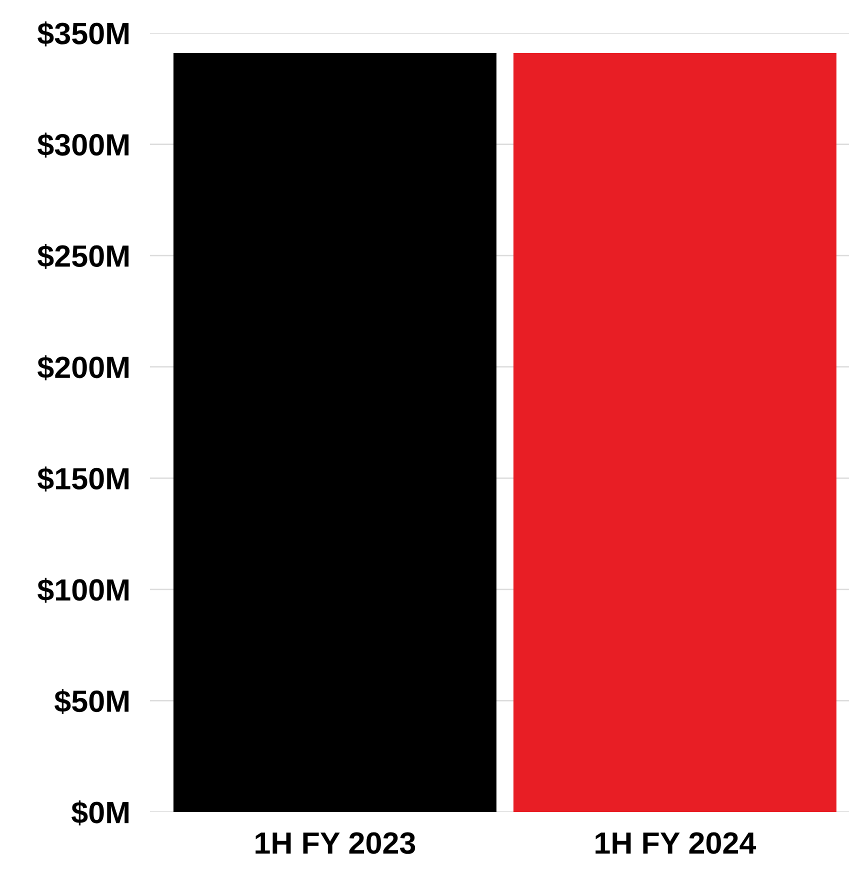  What do you see at coordinates (83, 590) in the screenshot?
I see `y-tick-label: $100M` at bounding box center [83, 590].